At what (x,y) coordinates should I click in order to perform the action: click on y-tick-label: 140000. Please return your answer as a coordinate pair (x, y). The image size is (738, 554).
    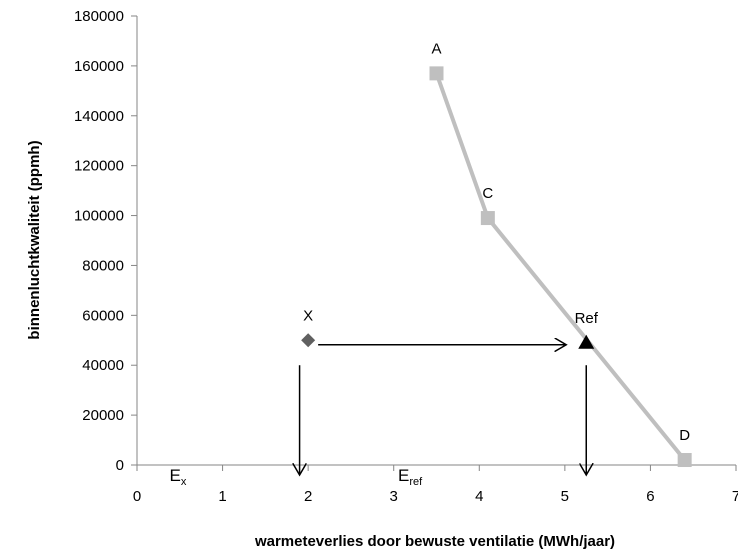
    Looking at the image, I should click on (99, 116).